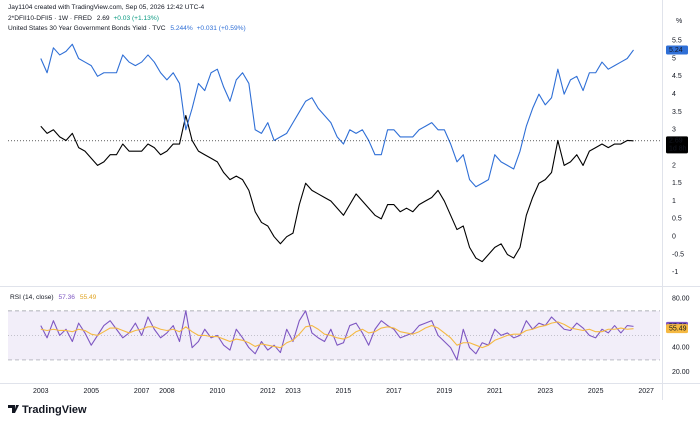  Describe the element at coordinates (674, 237) in the screenshot. I see `y-tick-label: 0` at that location.